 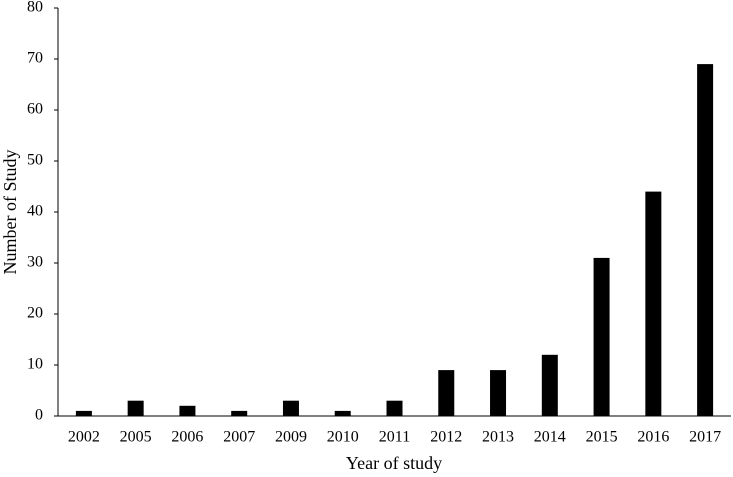 I want to click on x-axis-label: Year of study, so click(x=394, y=463).